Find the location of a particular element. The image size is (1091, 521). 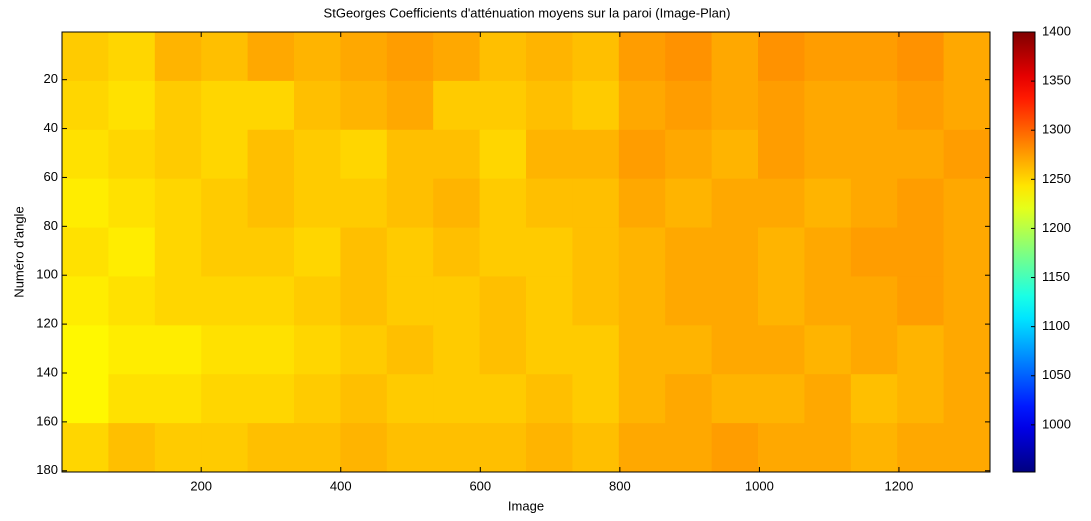

colorbar-tick-label: 1400 is located at coordinates (1056, 30).